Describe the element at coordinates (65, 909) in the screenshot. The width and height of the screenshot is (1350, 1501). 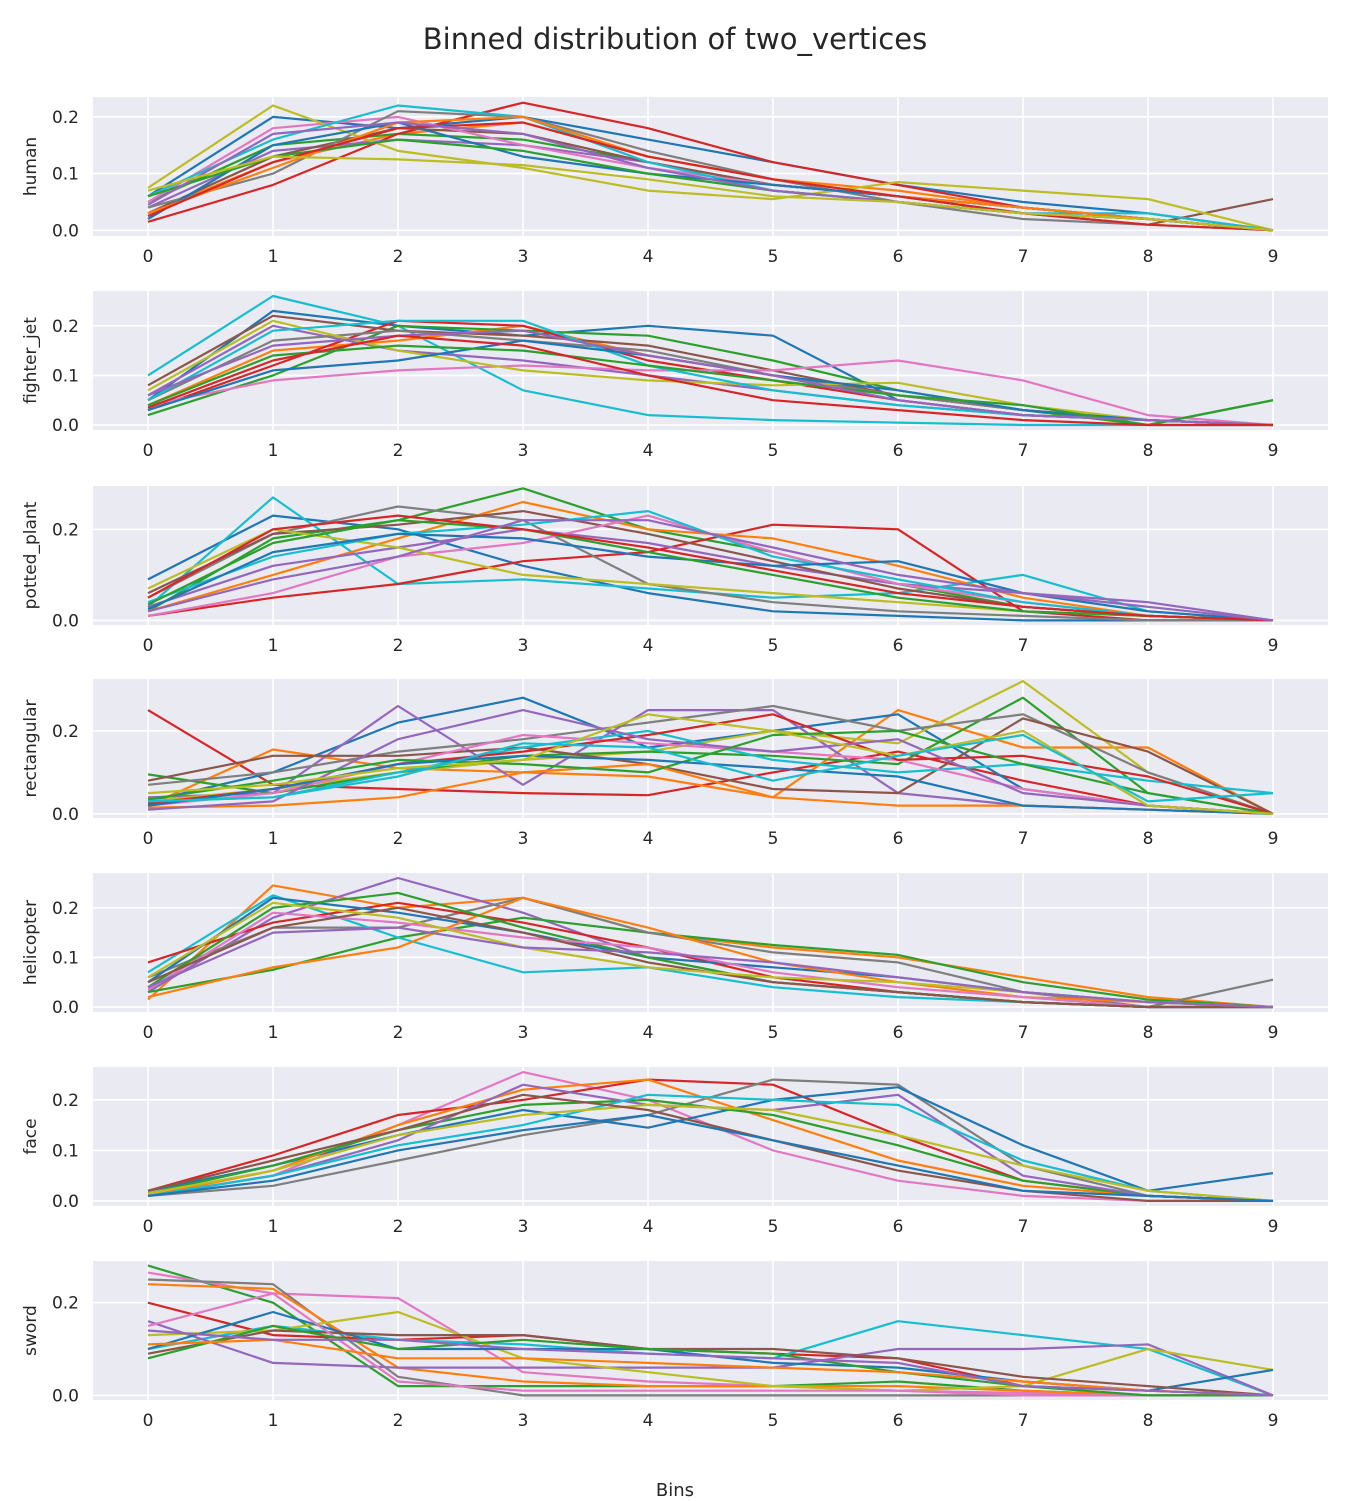
I see `y-tick-label: 0.2` at that location.